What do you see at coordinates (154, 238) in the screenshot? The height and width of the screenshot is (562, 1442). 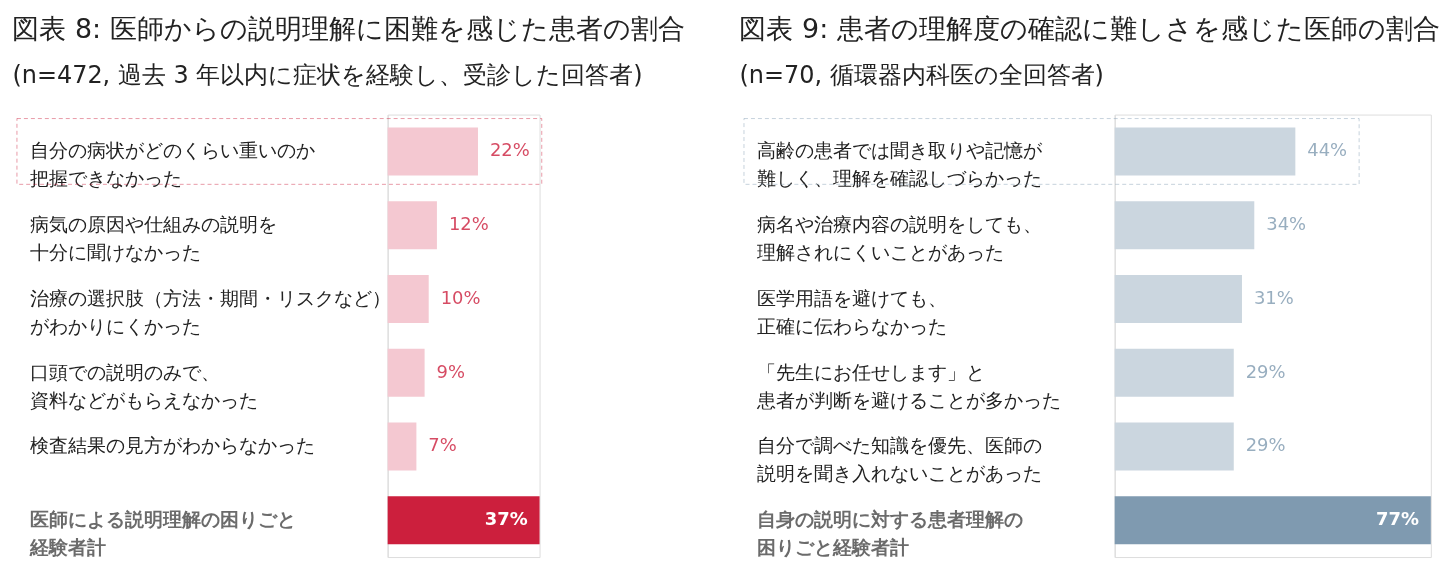 I see `y-tick-label: 病気の原因や仕組みの説明を十分に聞けなかった` at bounding box center [154, 238].